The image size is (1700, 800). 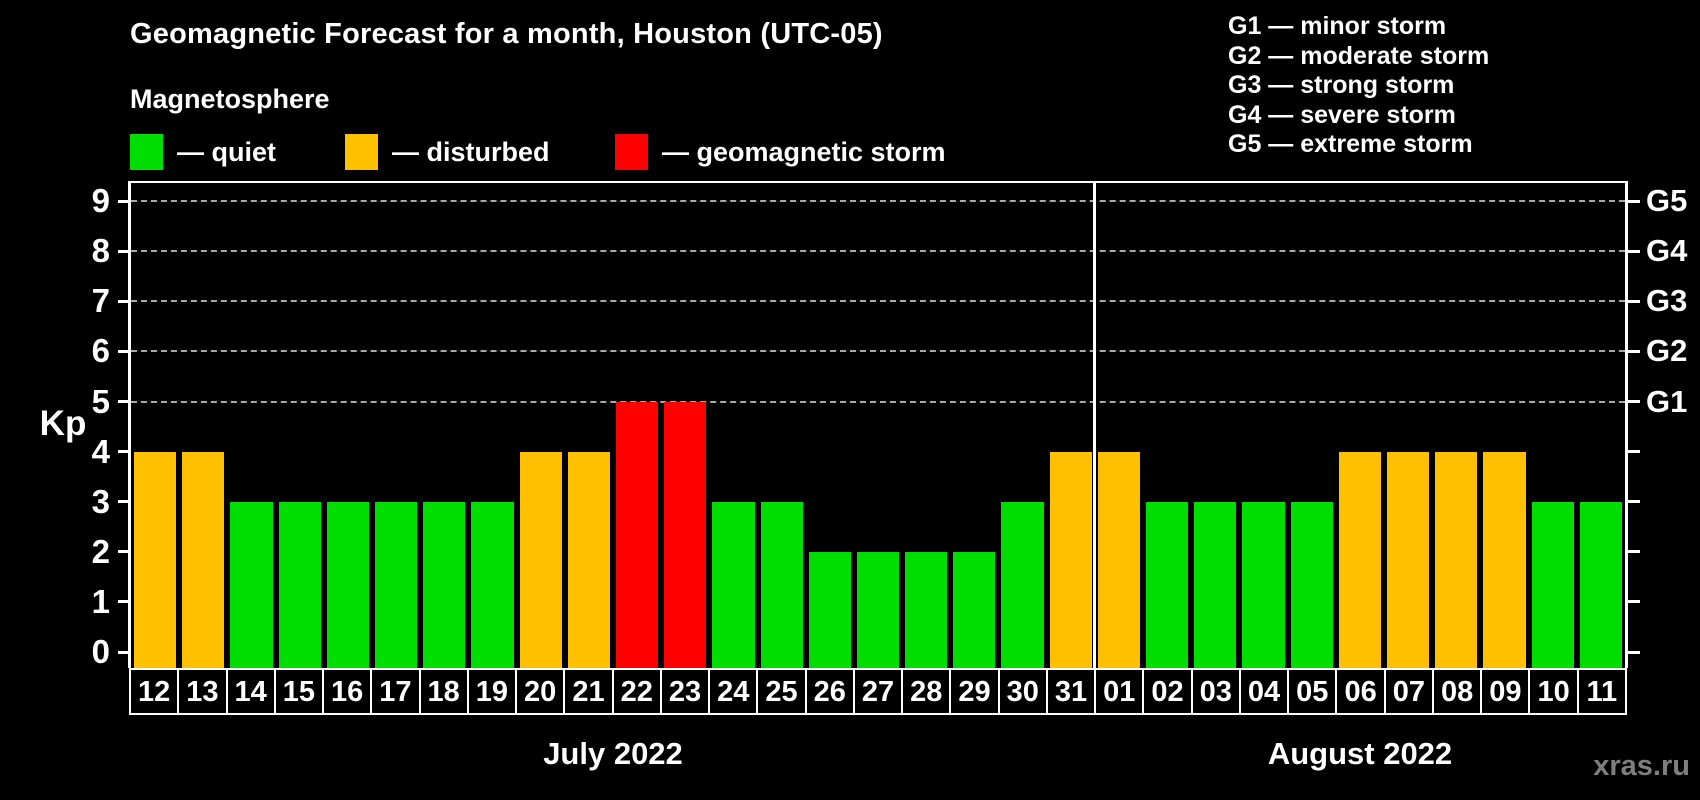 I want to click on day-label-jul-26: 26, so click(x=829, y=691).